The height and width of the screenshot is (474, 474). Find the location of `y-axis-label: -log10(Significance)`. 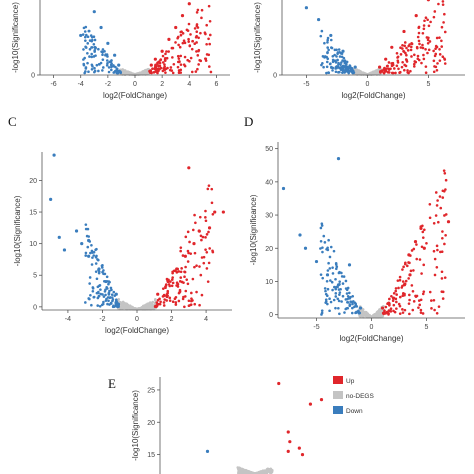

y-axis-label: -log10(Significance) is located at coordinates (253, 229).